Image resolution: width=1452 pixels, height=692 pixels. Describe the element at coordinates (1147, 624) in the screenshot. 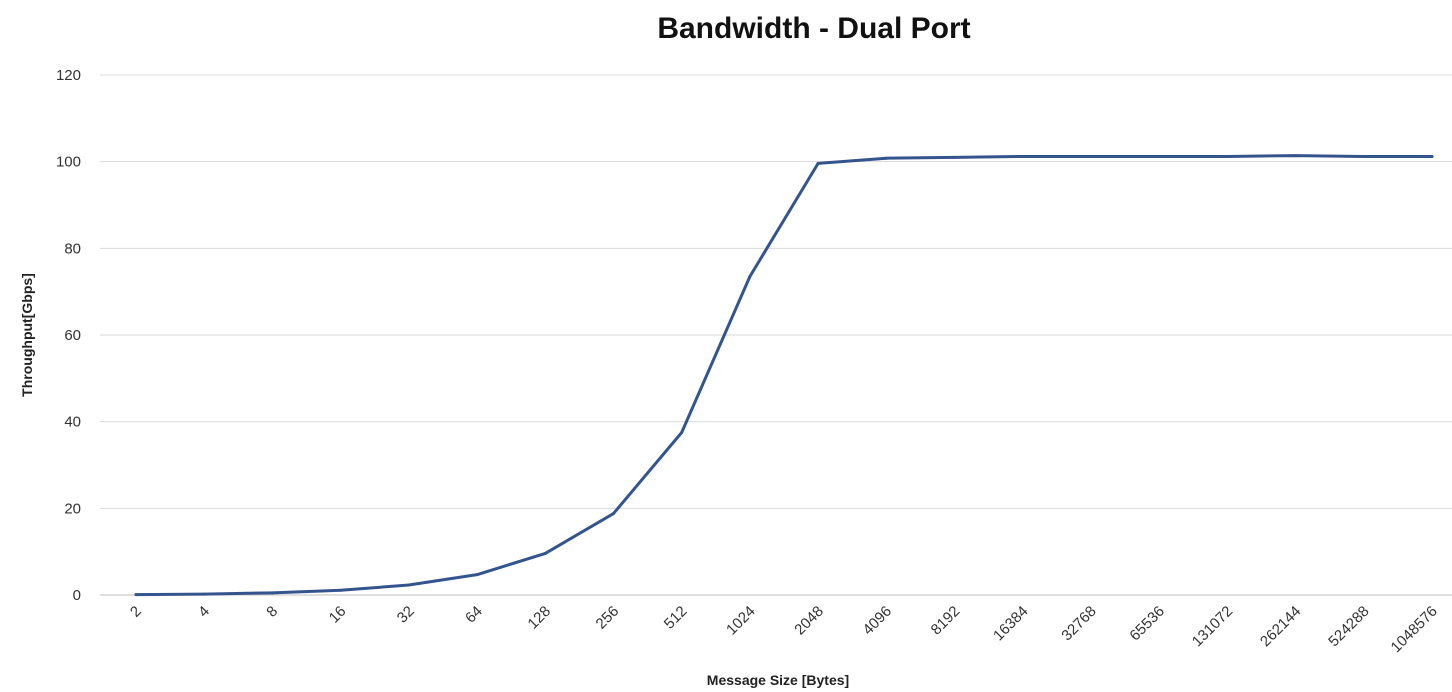

I see `x-tick-label: 65536` at that location.